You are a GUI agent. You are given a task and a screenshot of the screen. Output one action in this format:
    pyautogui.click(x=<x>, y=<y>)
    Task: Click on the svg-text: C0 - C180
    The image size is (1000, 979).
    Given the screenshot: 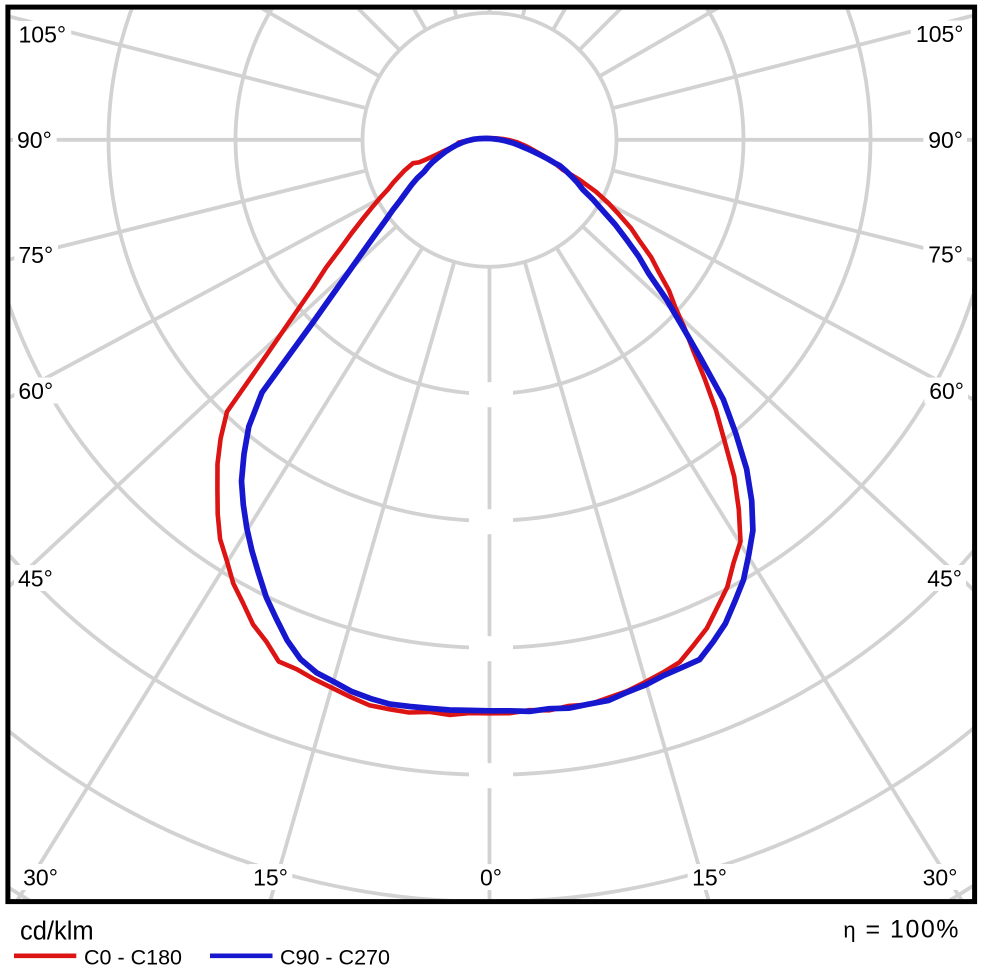 What is the action you would take?
    pyautogui.click(x=133, y=958)
    